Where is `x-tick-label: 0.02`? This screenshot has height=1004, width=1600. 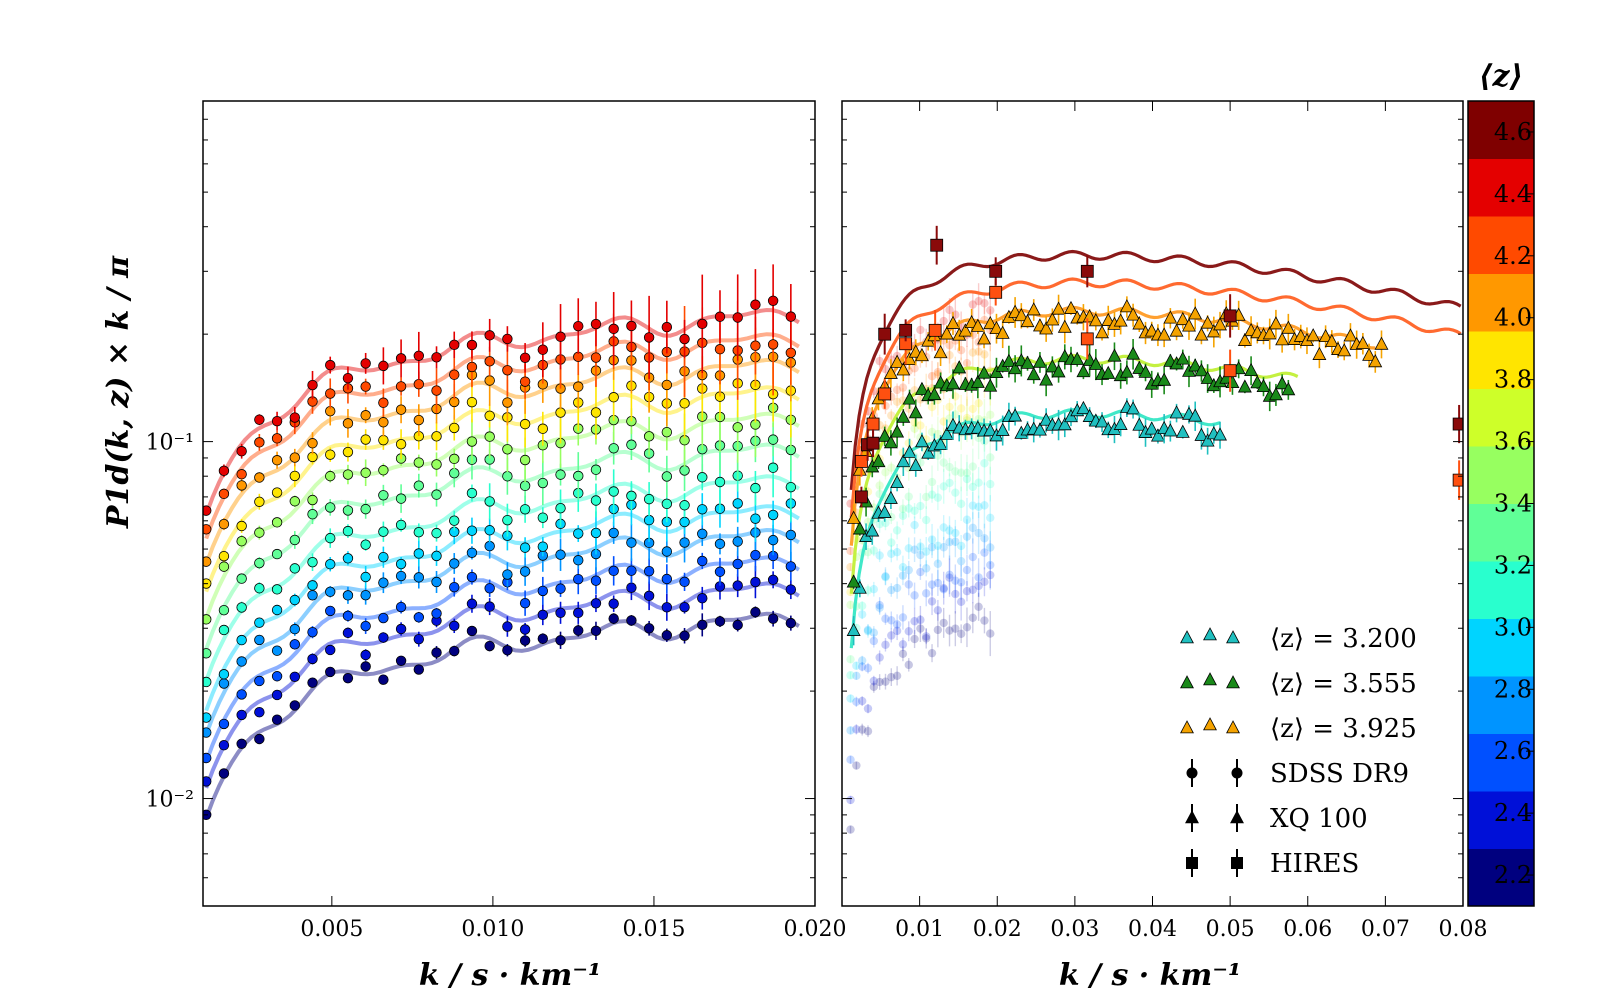 x-tick-label: 0.02 is located at coordinates (997, 929).